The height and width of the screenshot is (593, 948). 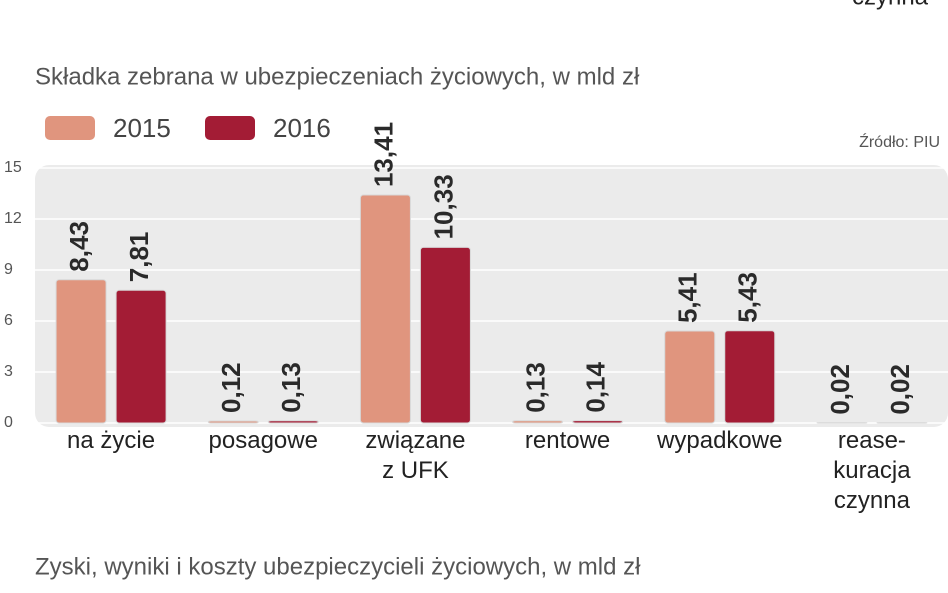 I want to click on value-label: 13,41, so click(x=383, y=154).